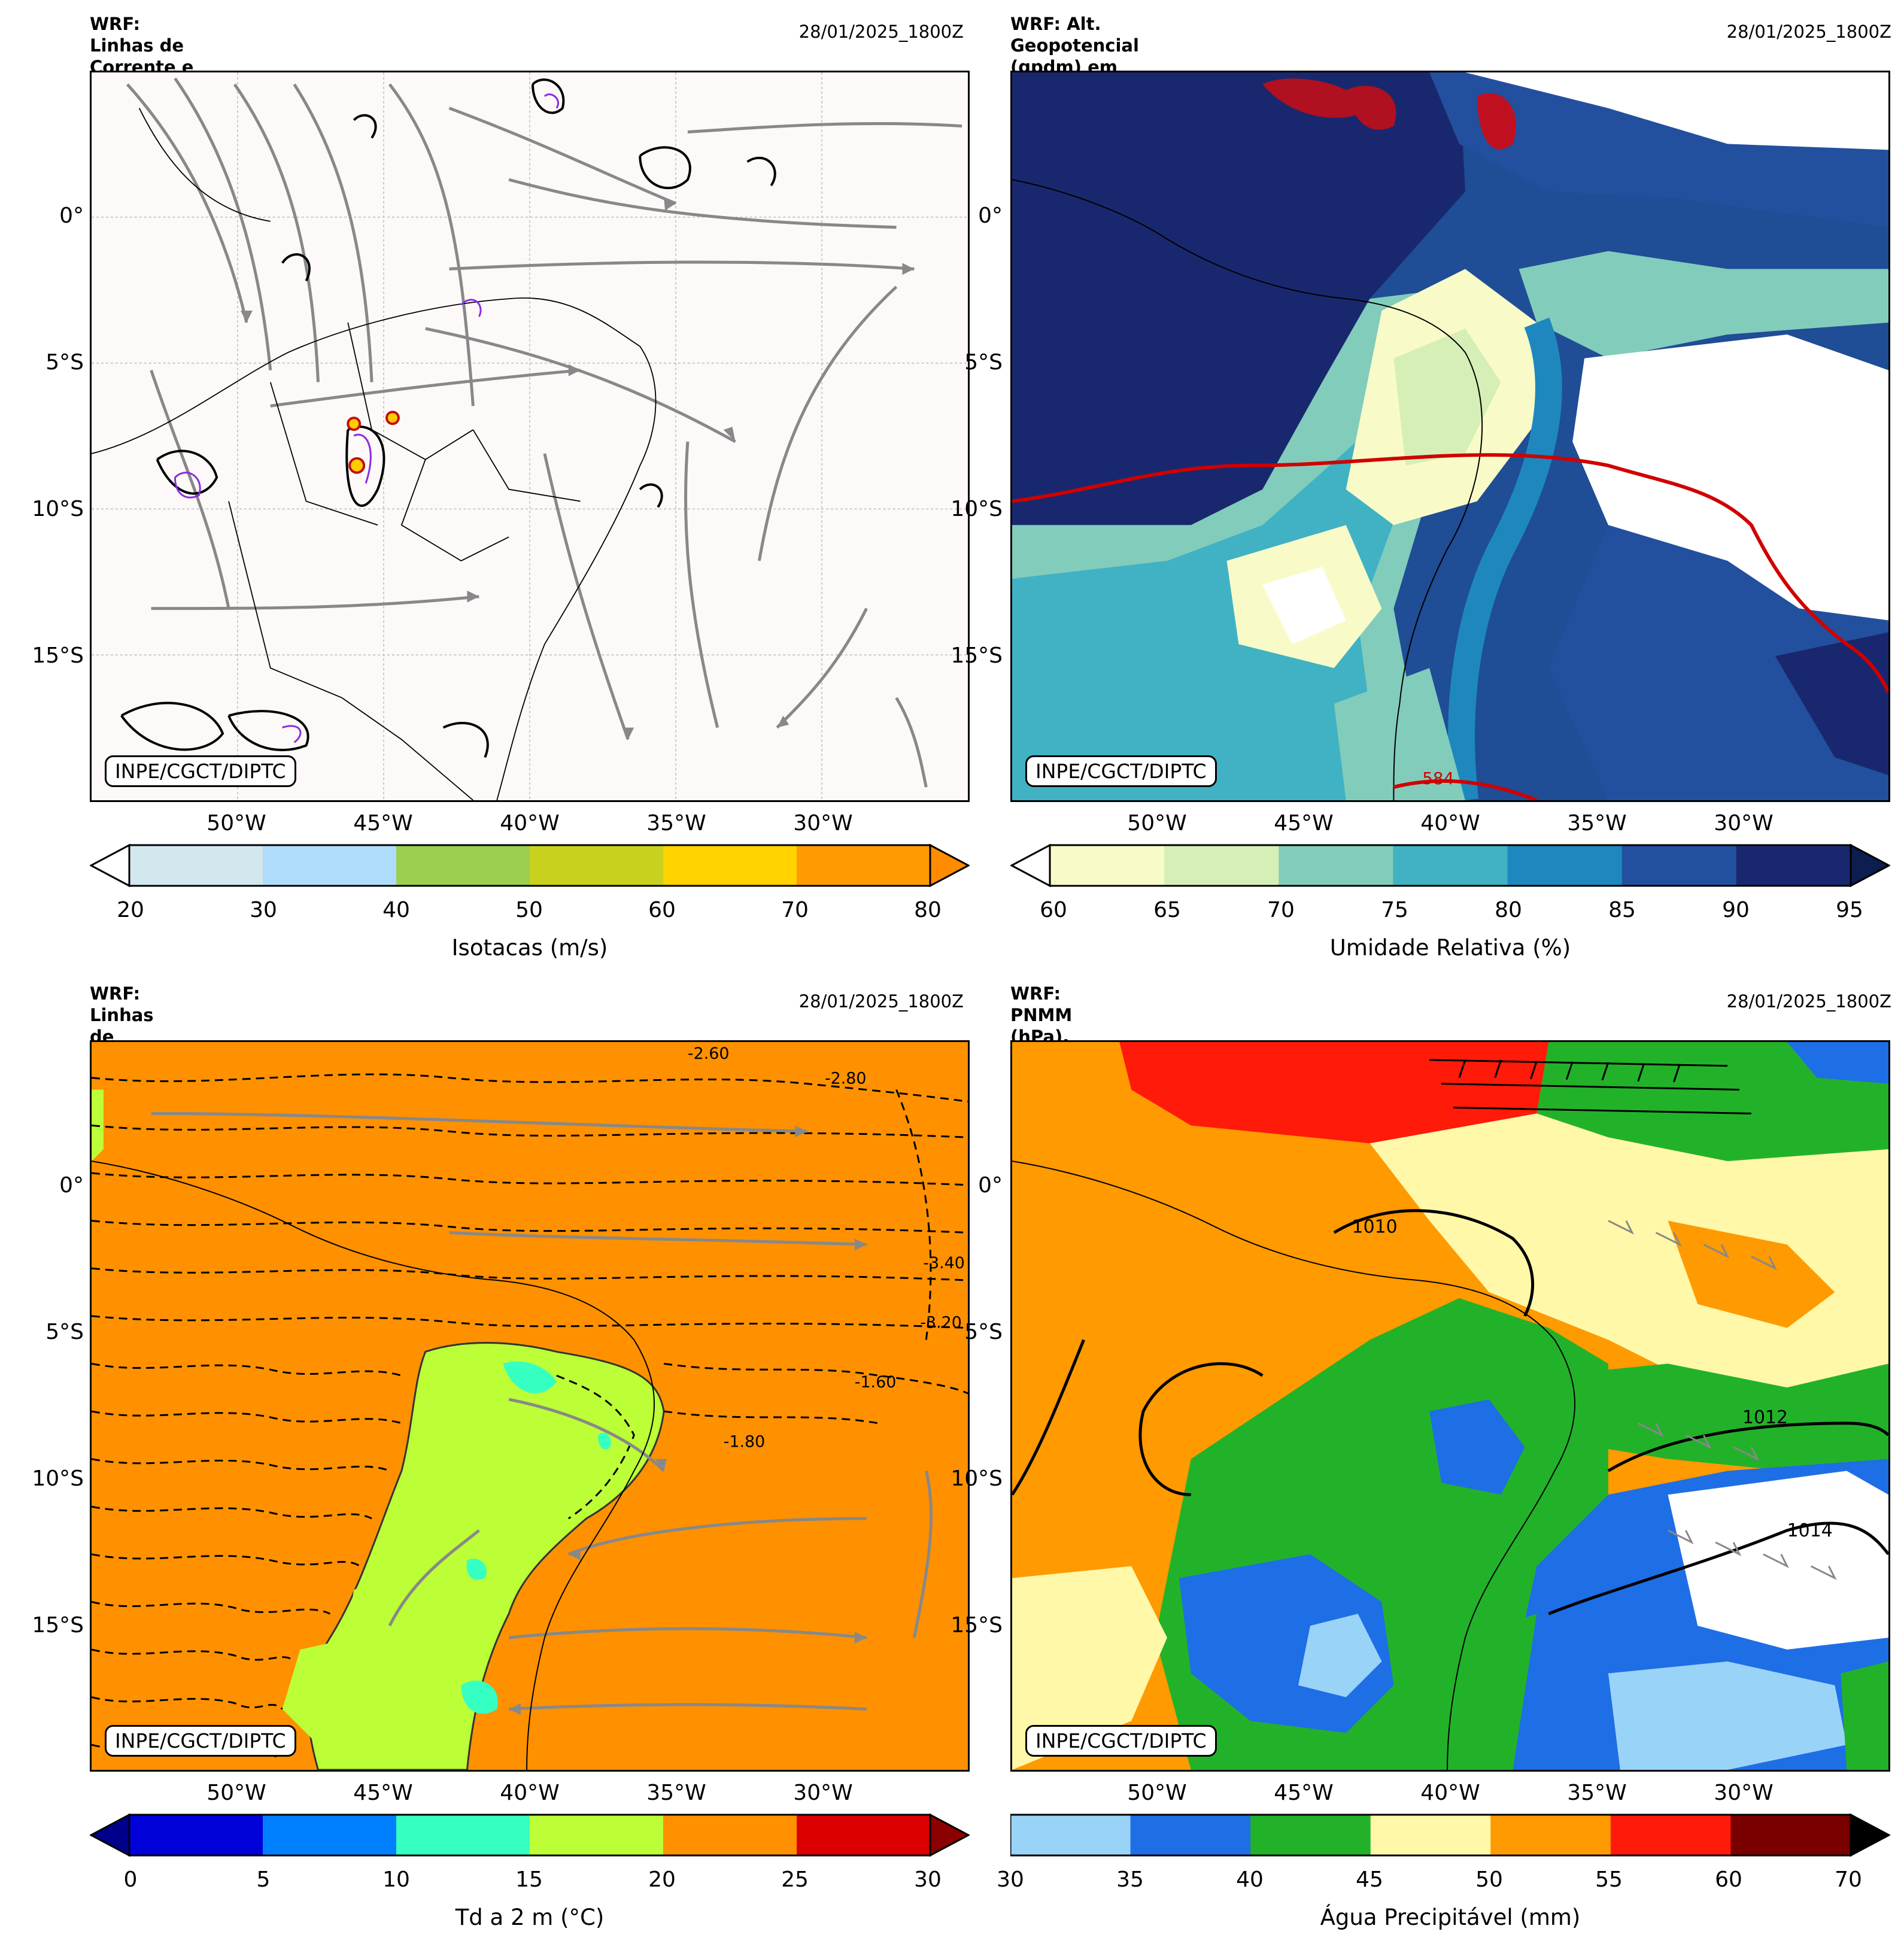 The height and width of the screenshot is (1953, 1904). I want to click on colorbar-label: Água Precipitável (mm), so click(1450, 1917).